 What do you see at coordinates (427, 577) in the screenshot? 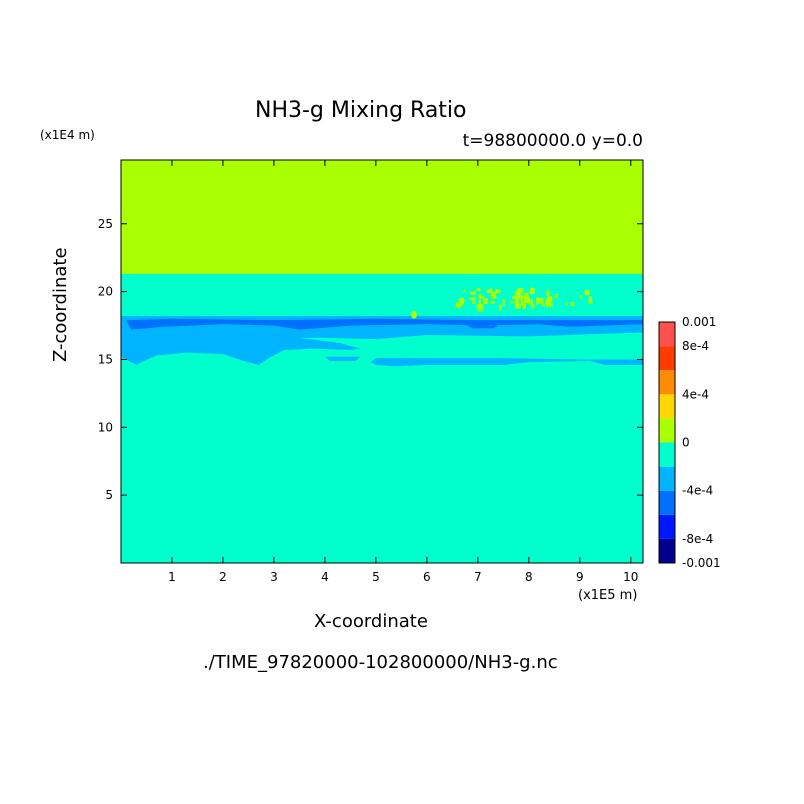
I see `x-tick-label: 6` at bounding box center [427, 577].